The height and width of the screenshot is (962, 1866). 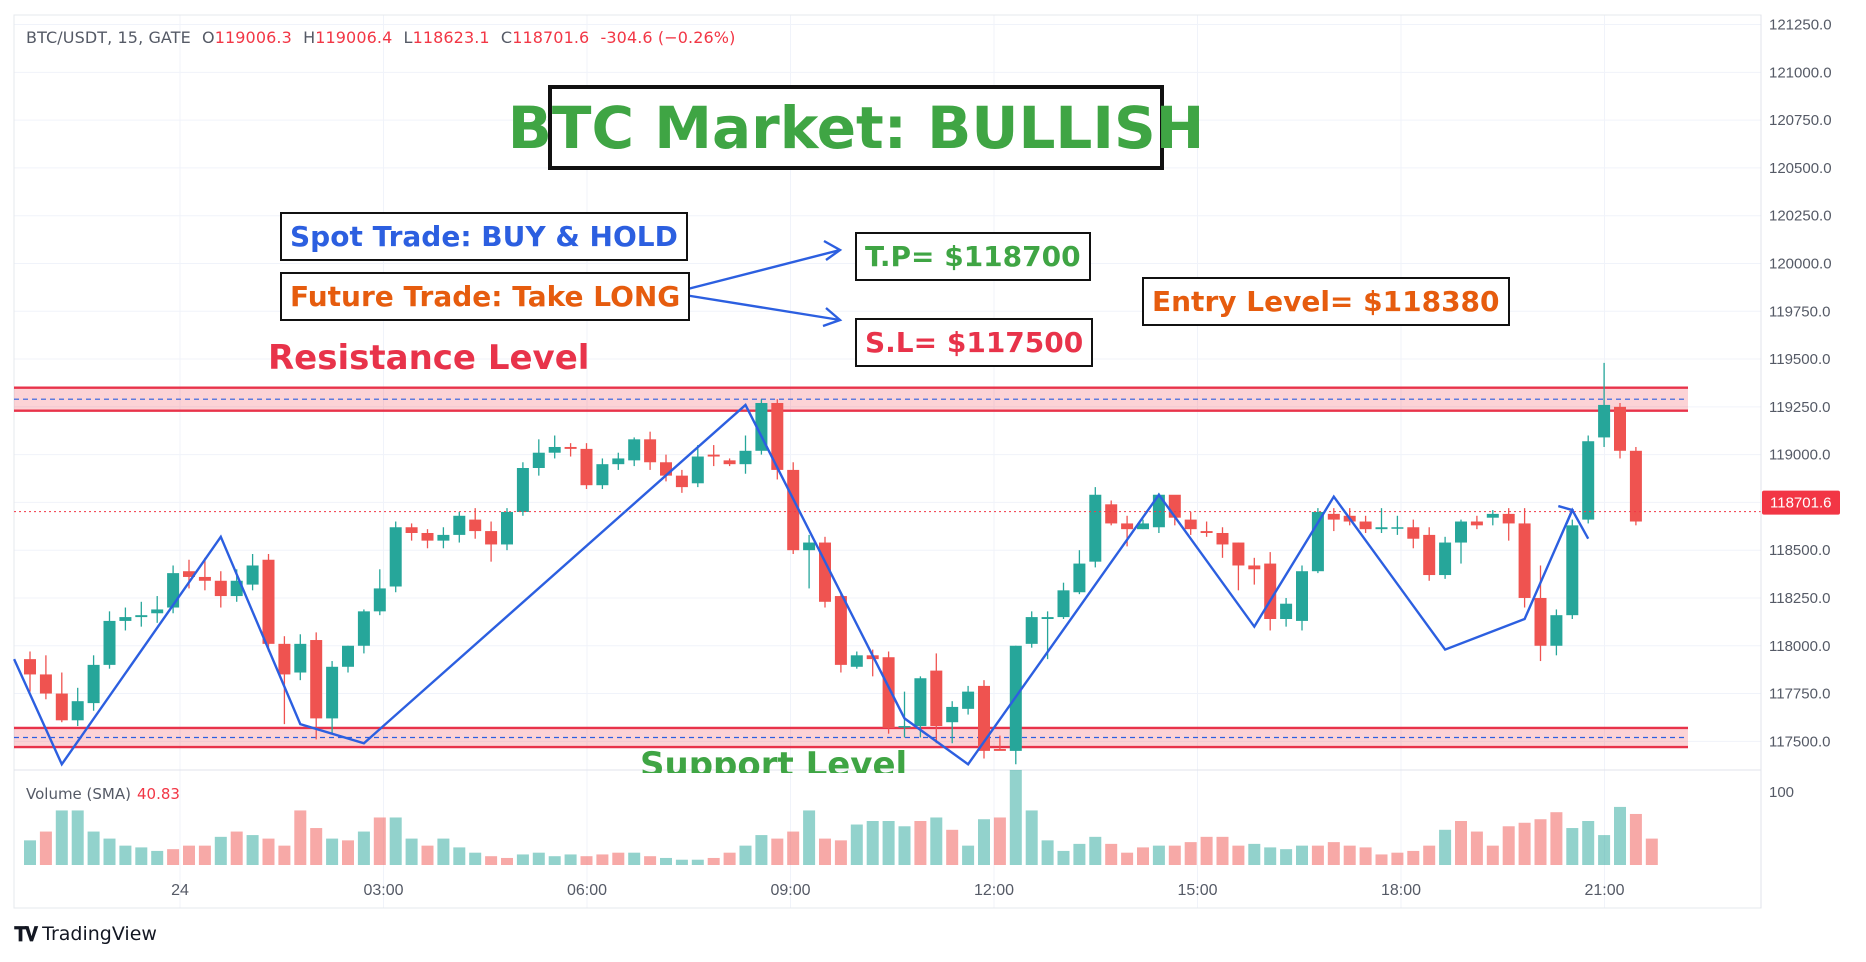 What do you see at coordinates (180, 890) in the screenshot?
I see `x-tick-label: 24` at bounding box center [180, 890].